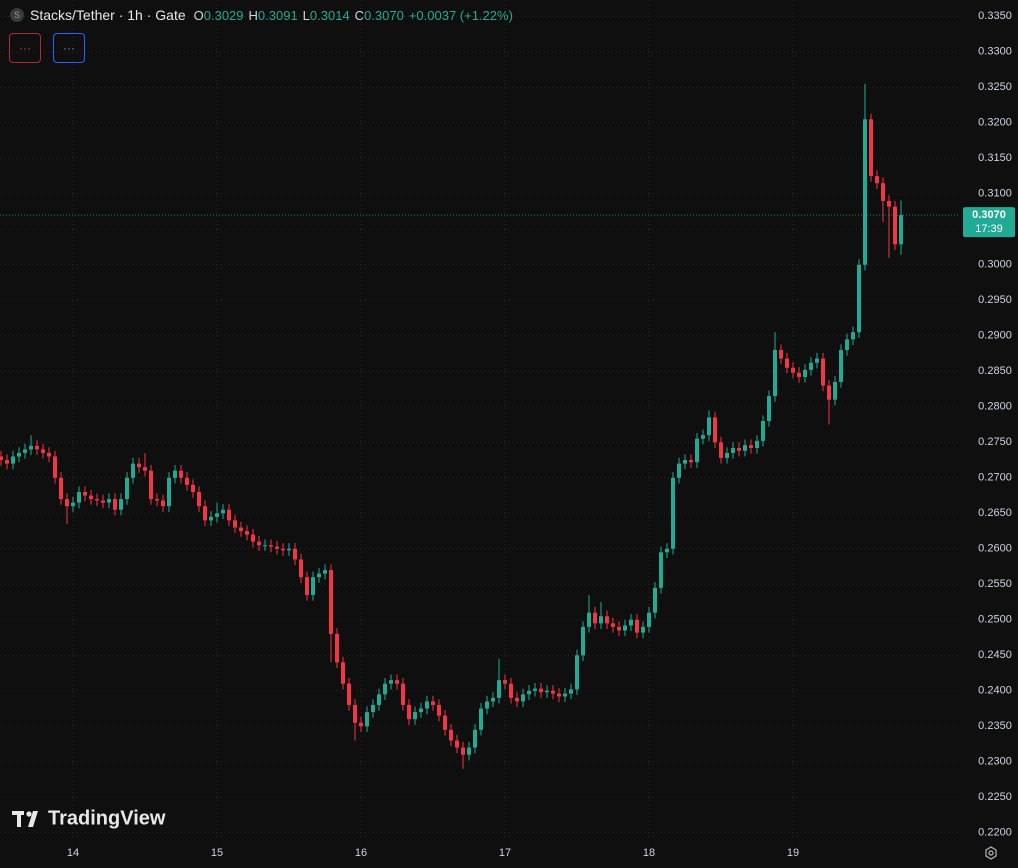 This screenshot has height=868, width=1018. I want to click on y-tick-label: 0.2850, so click(995, 371).